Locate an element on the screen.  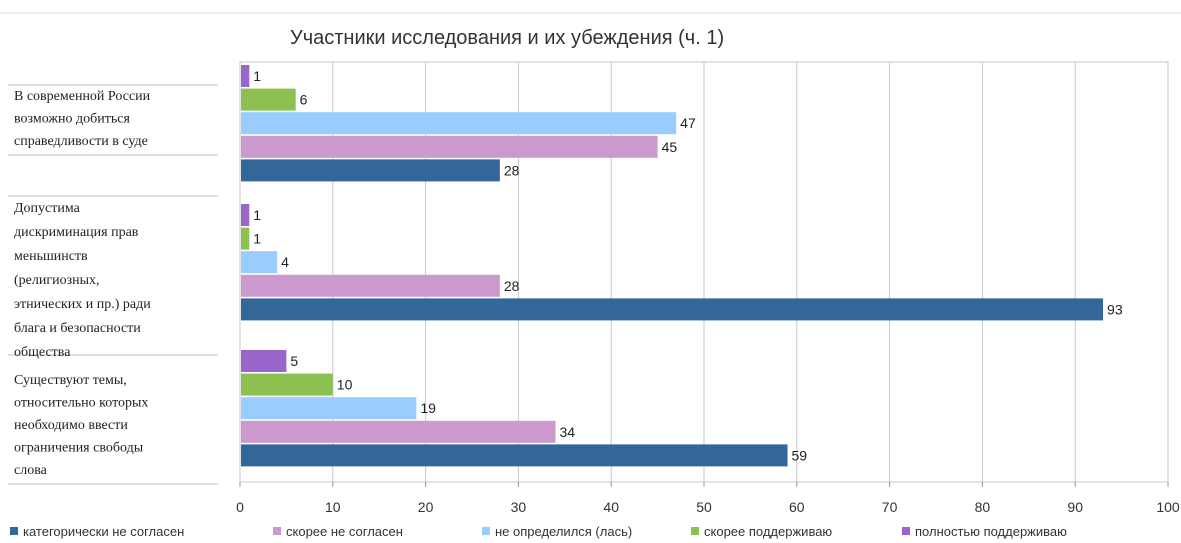
bar-value-label: 93 is located at coordinates (1115, 309).